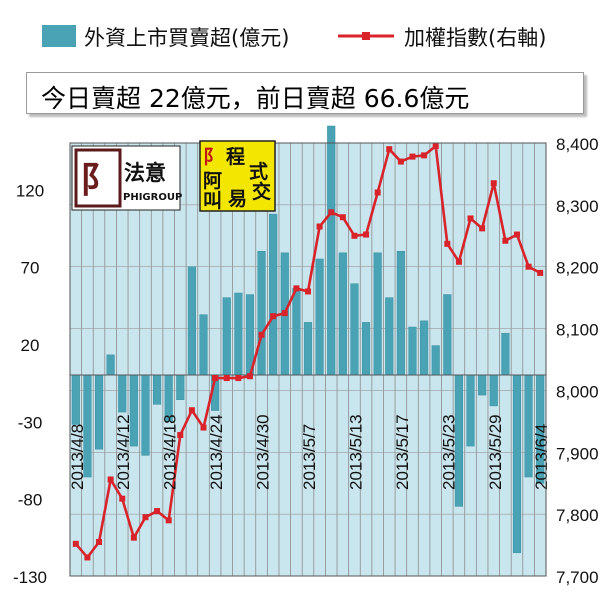 Image resolution: width=612 pixels, height=608 pixels. What do you see at coordinates (30, 500) in the screenshot?
I see `y-left-tick: -80` at bounding box center [30, 500].